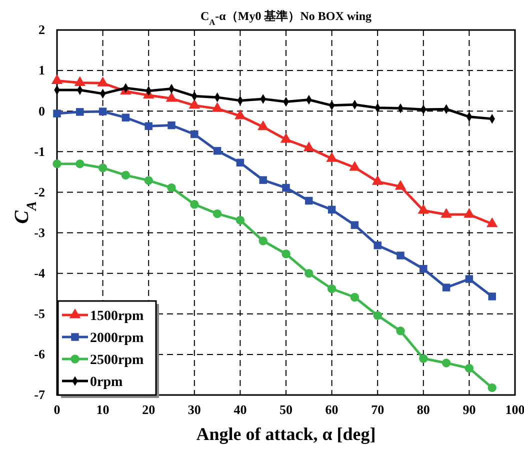  I want to click on x-axis-title: Angle of attack, α [deg], so click(286, 434).